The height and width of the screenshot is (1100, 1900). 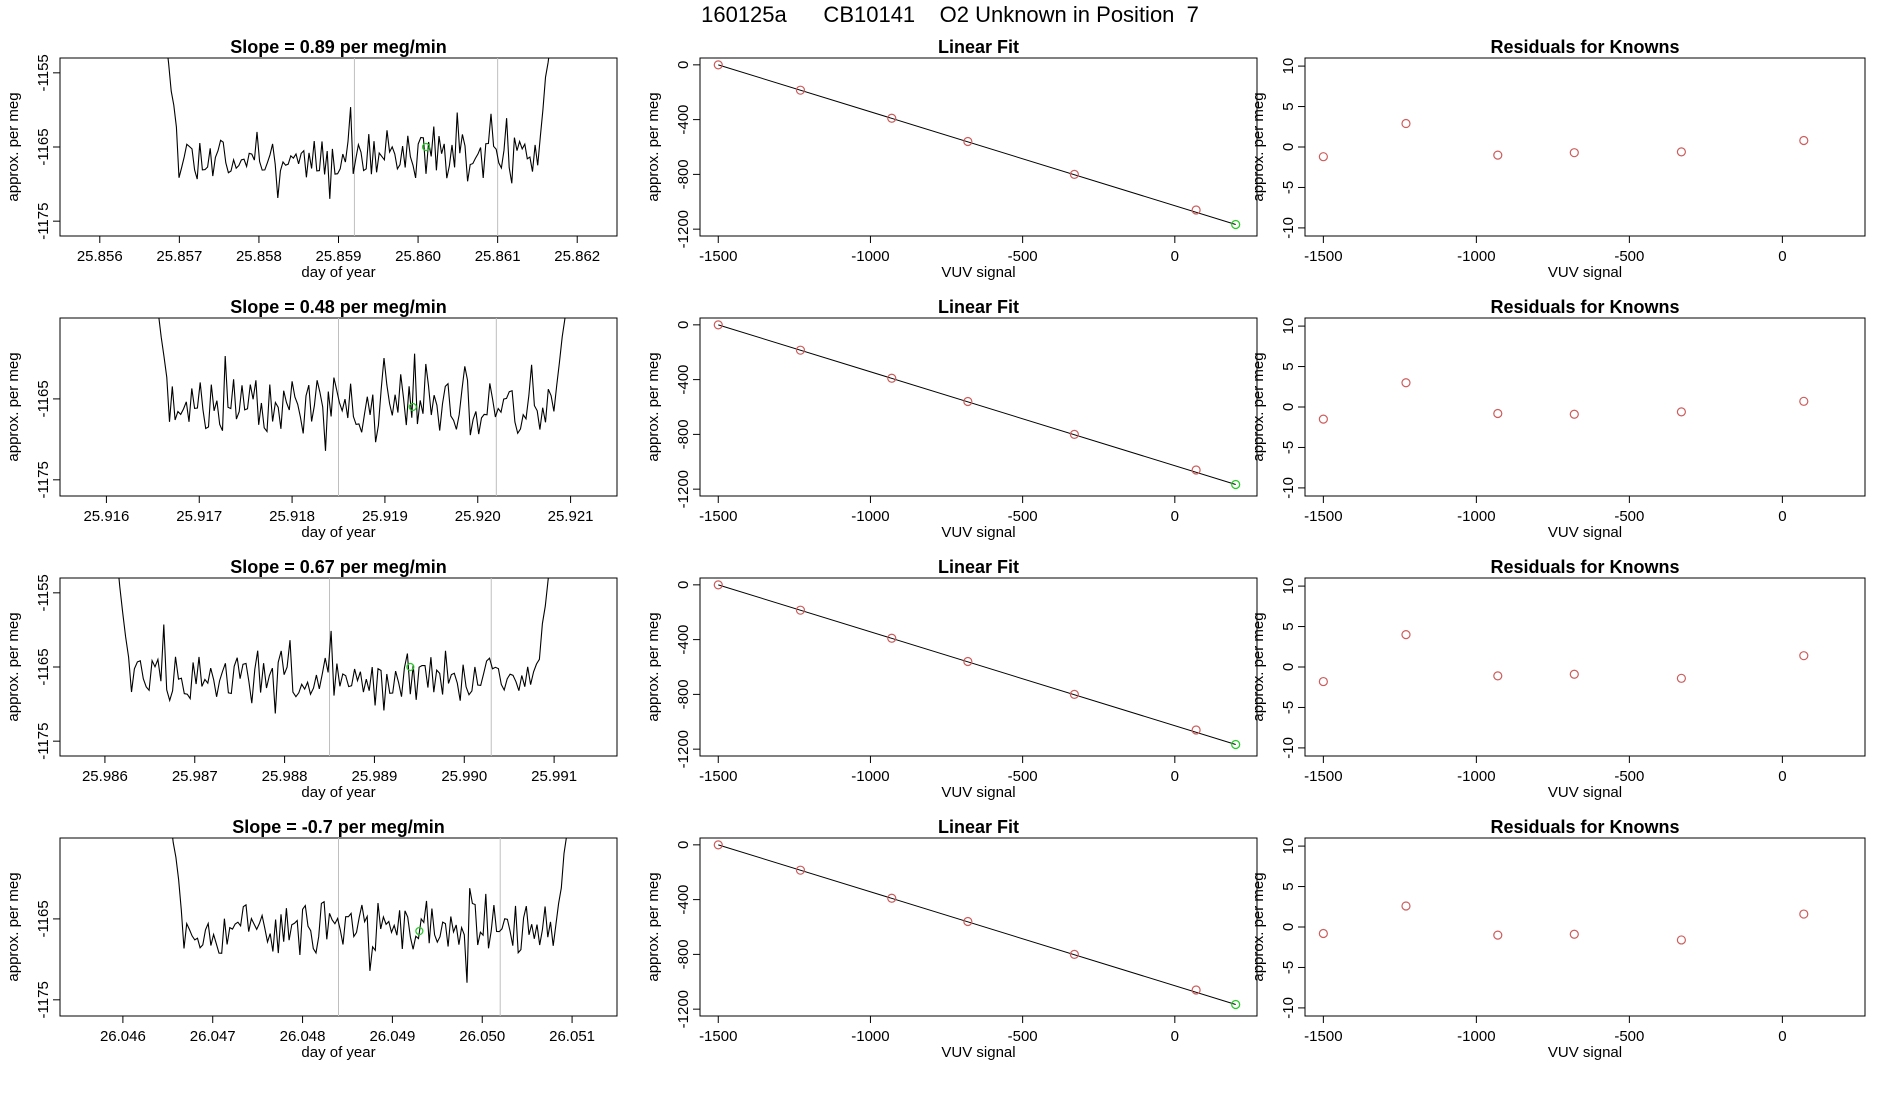 I want to click on x-tick-label: 25.917, so click(x=199, y=516).